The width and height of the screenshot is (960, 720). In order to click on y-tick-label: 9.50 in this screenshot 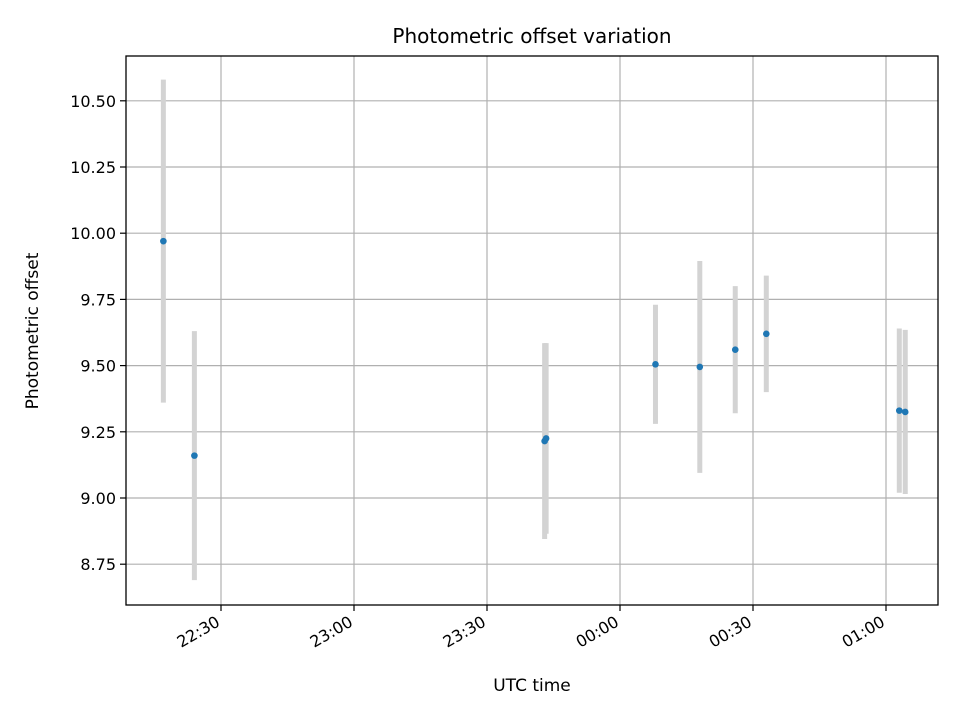, I will do `click(98, 366)`.